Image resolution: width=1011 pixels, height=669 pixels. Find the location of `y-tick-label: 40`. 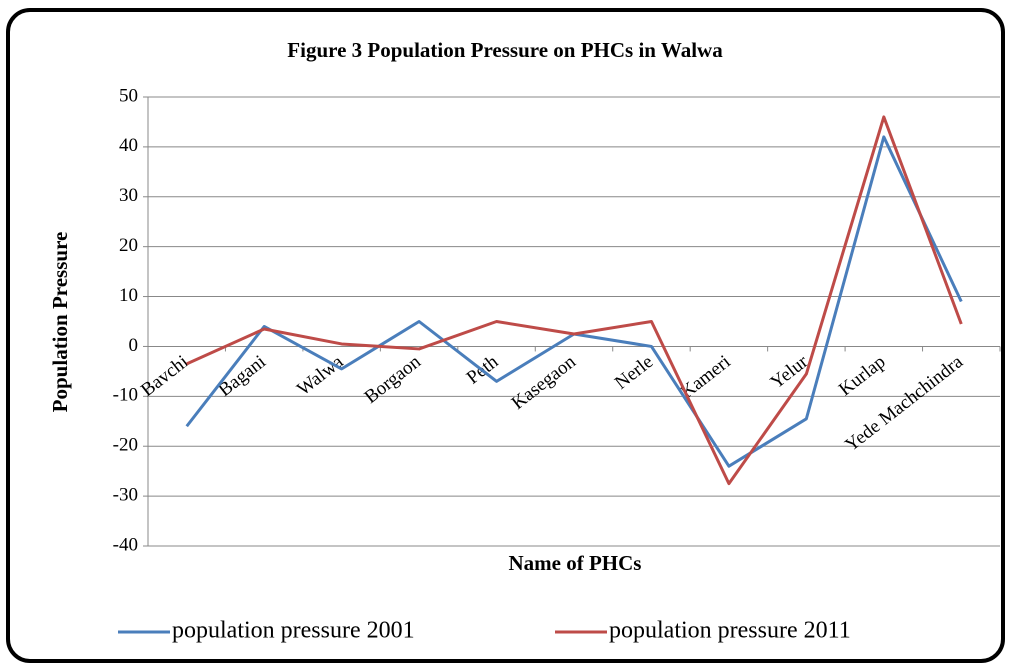

y-tick-label: 40 is located at coordinates (128, 145).